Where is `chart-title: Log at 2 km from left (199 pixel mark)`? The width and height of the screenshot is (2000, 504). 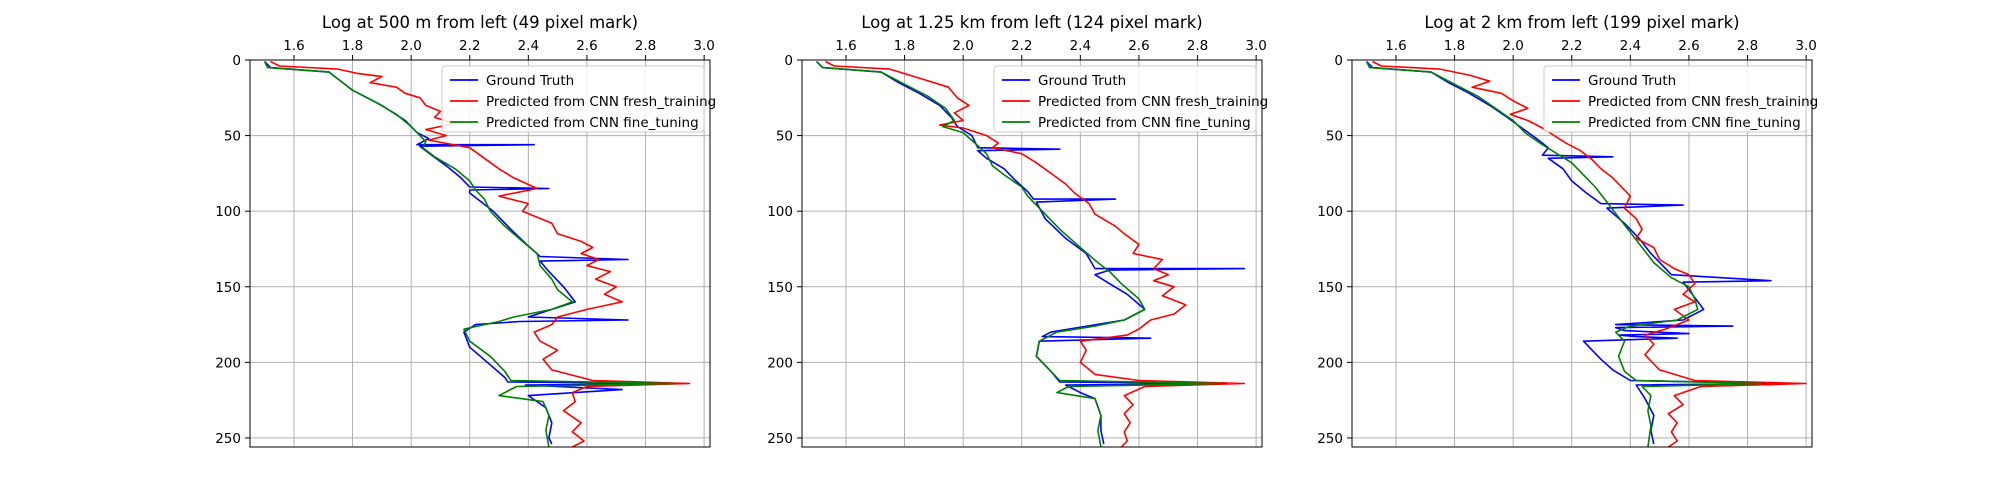 chart-title: Log at 2 km from left (199 pixel mark) is located at coordinates (1581, 22).